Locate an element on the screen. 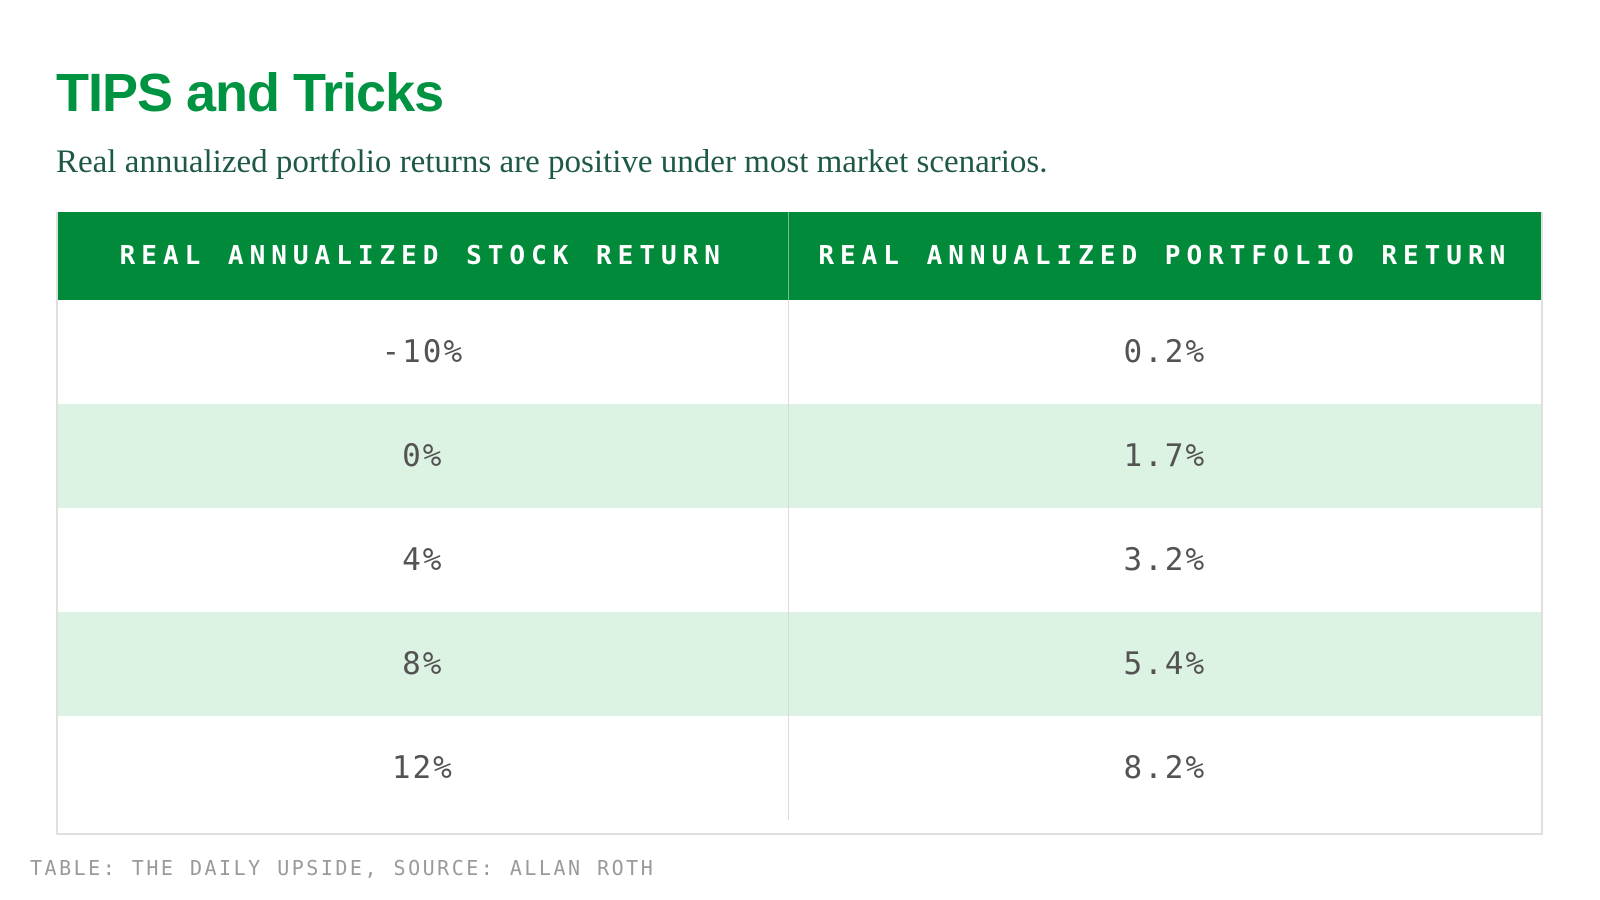 The width and height of the screenshot is (1600, 900). table-row: 12% 8.2% is located at coordinates (799, 768).